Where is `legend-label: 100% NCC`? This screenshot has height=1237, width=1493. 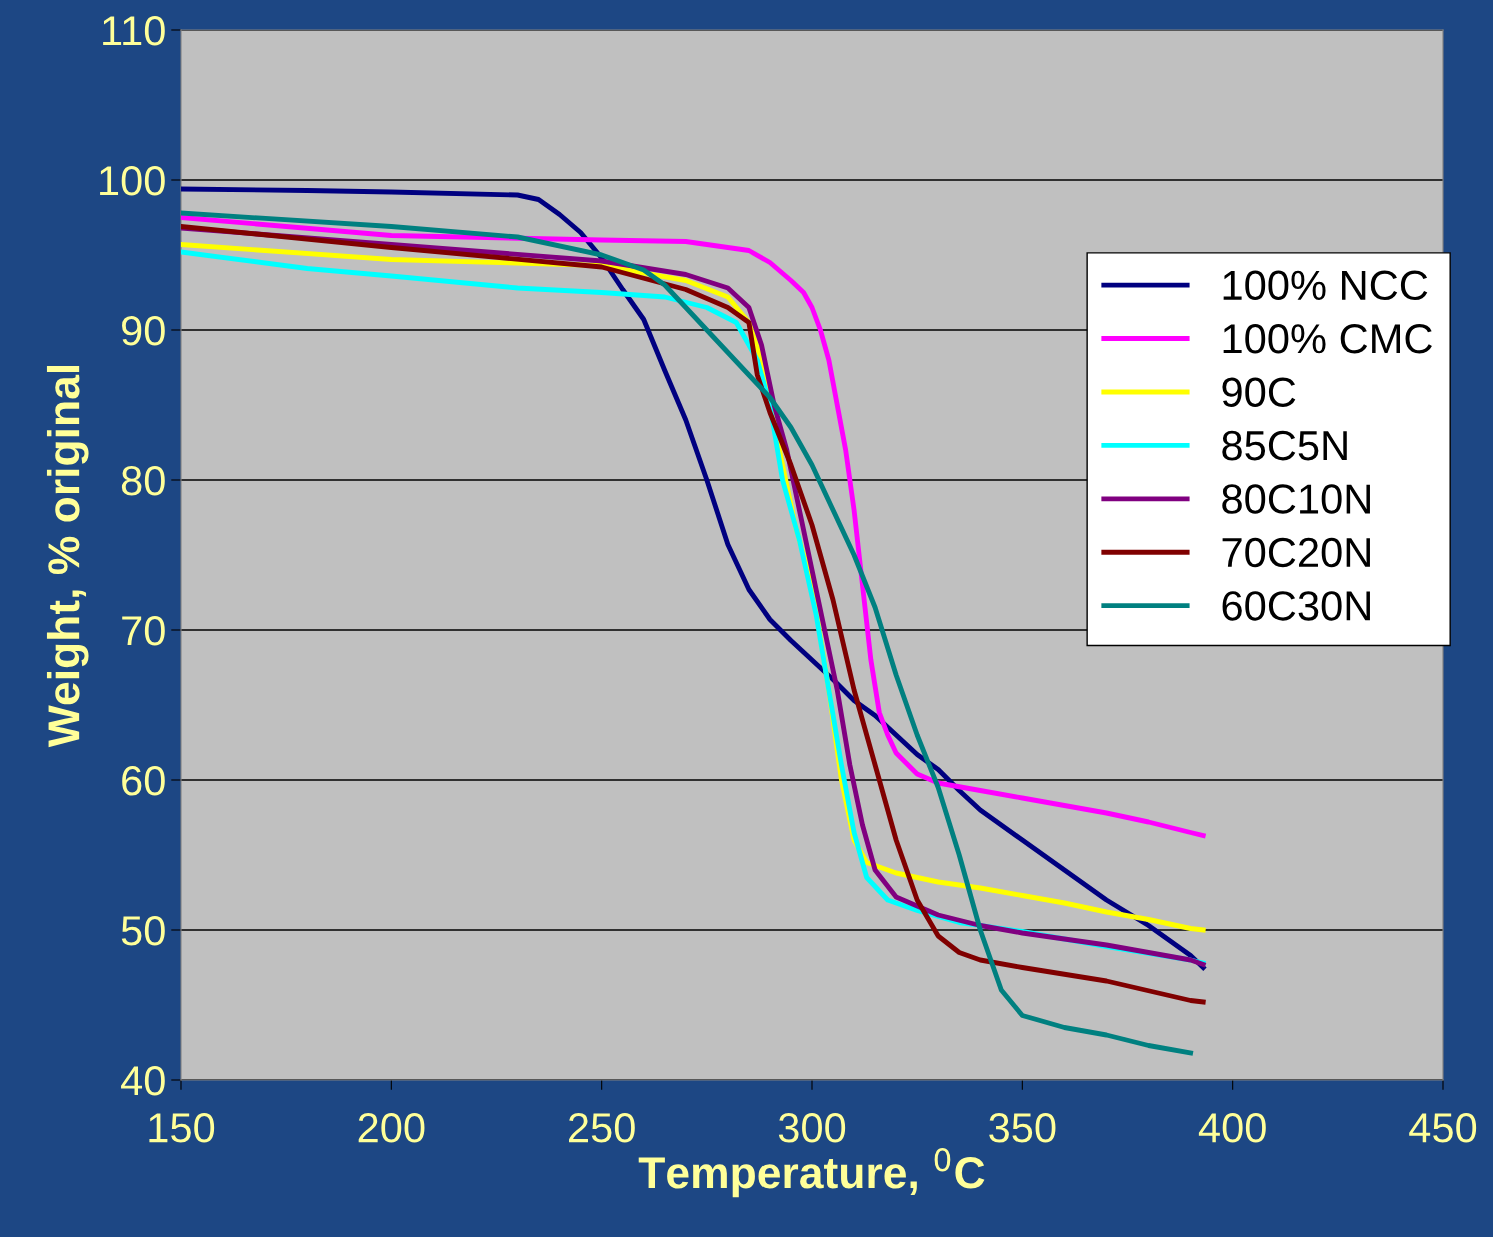
legend-label: 100% NCC is located at coordinates (1325, 285).